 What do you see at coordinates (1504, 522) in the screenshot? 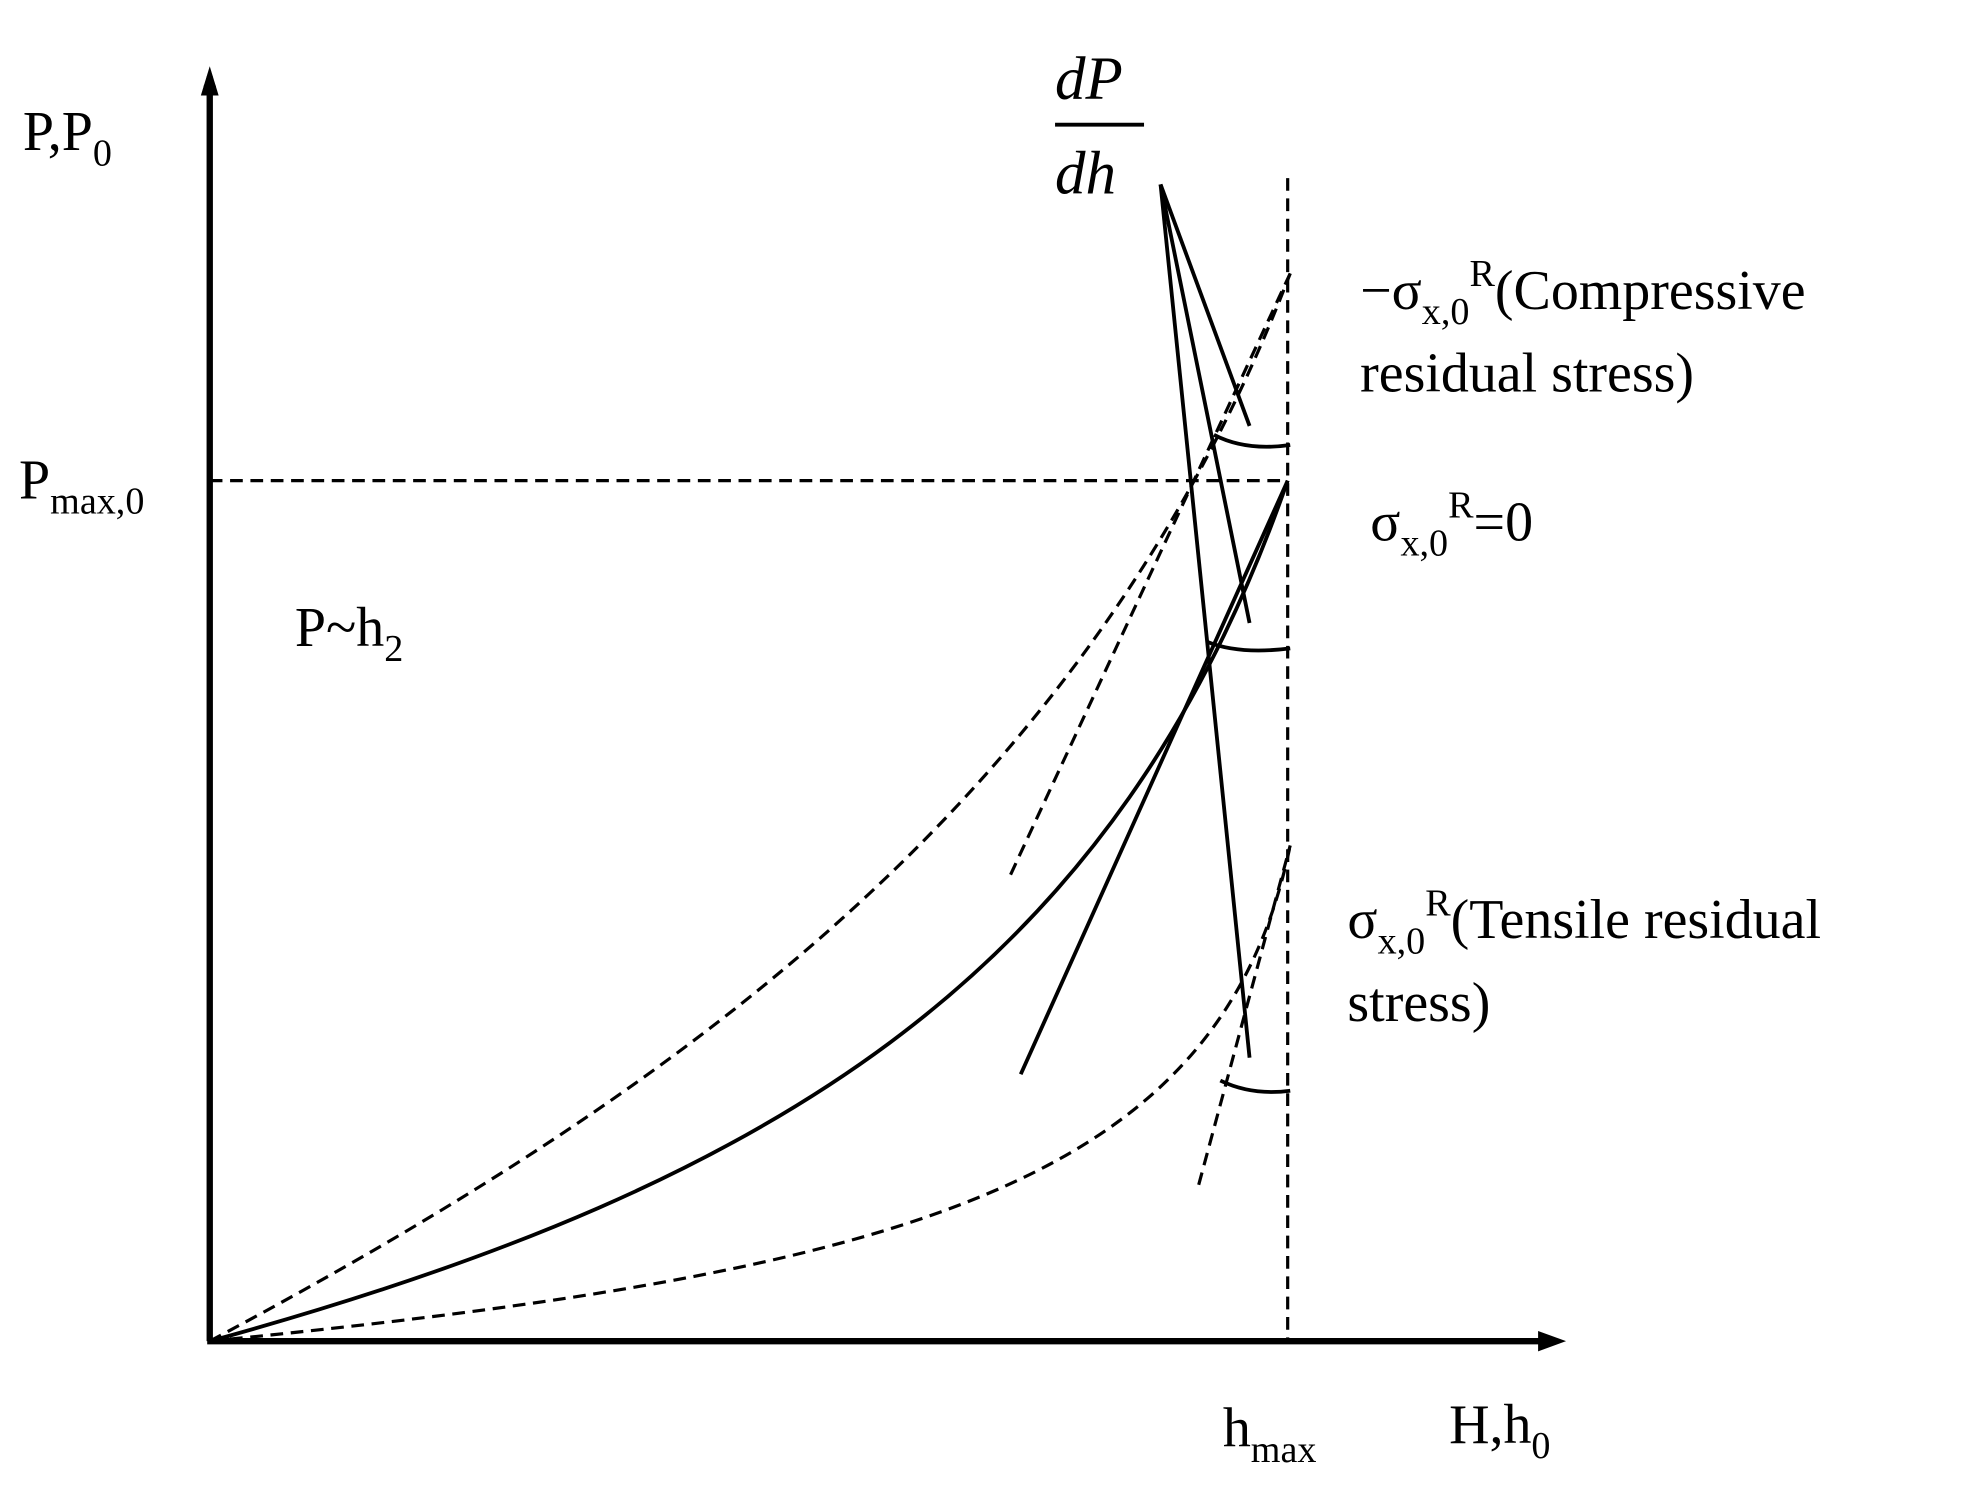
I see `label-text: =0` at bounding box center [1504, 522].